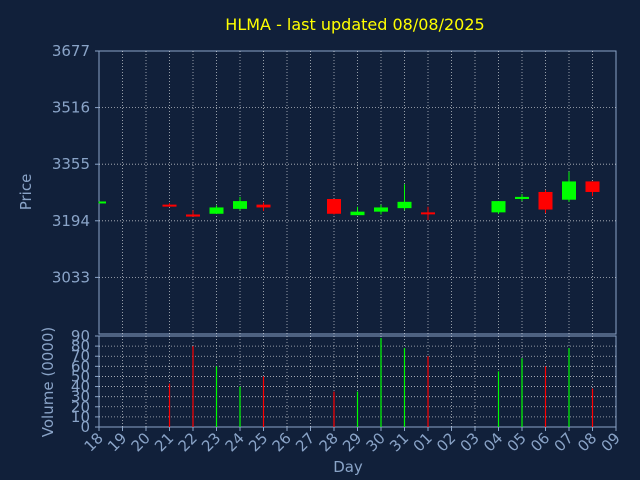 This screenshot has width=640, height=480. What do you see at coordinates (26, 192) in the screenshot?
I see `price-axis-label: Price` at bounding box center [26, 192].